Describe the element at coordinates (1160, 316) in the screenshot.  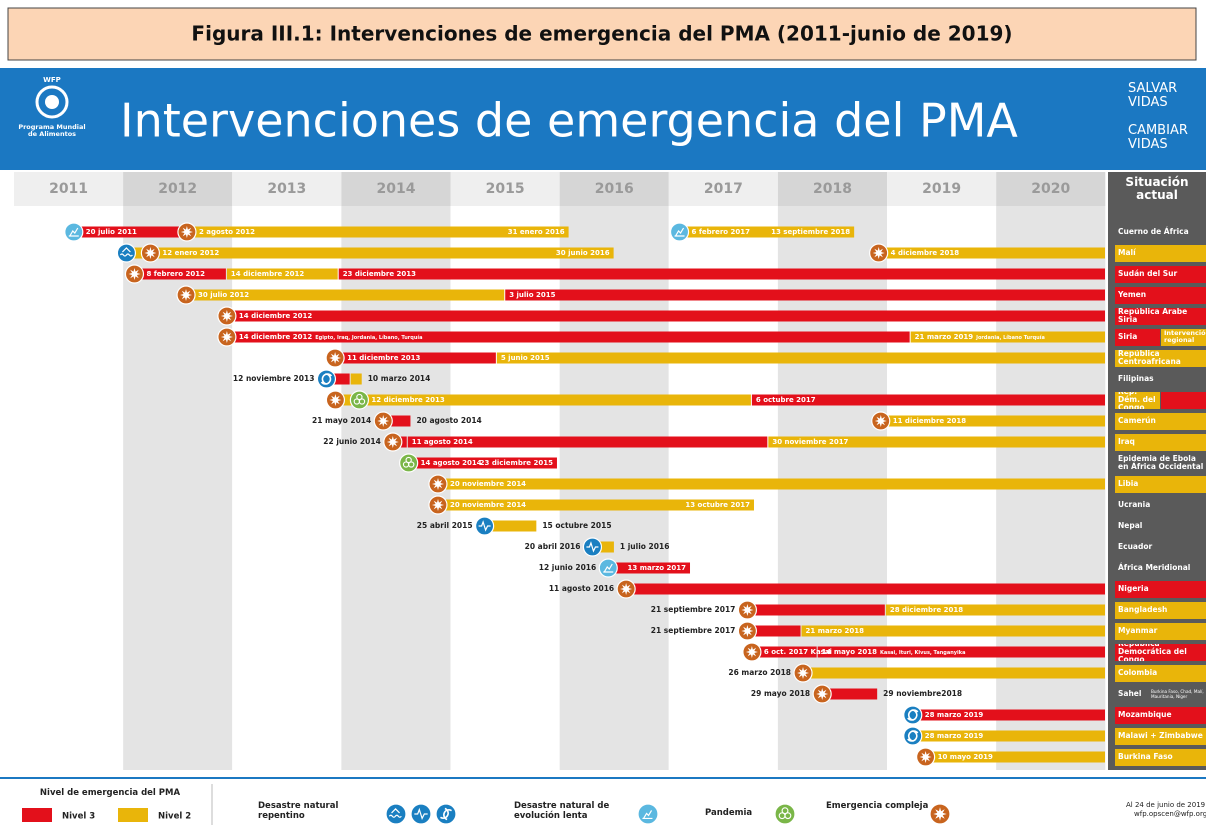
I see `status-label: República Árabe Siria` at that location.